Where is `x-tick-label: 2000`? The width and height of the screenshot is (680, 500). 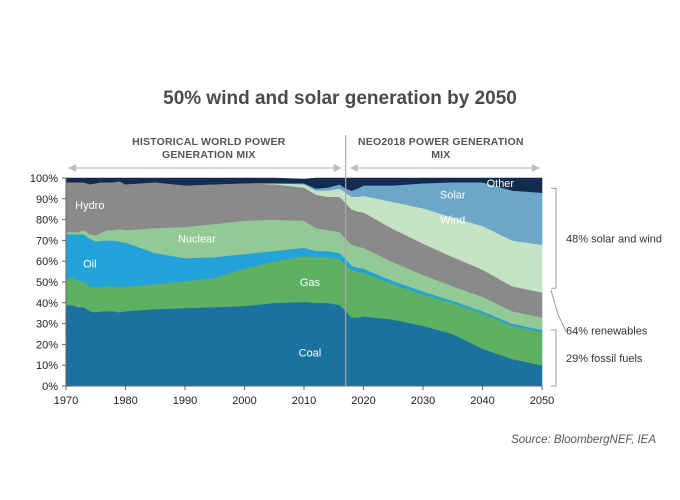
x-tick-label: 2000 is located at coordinates (244, 401).